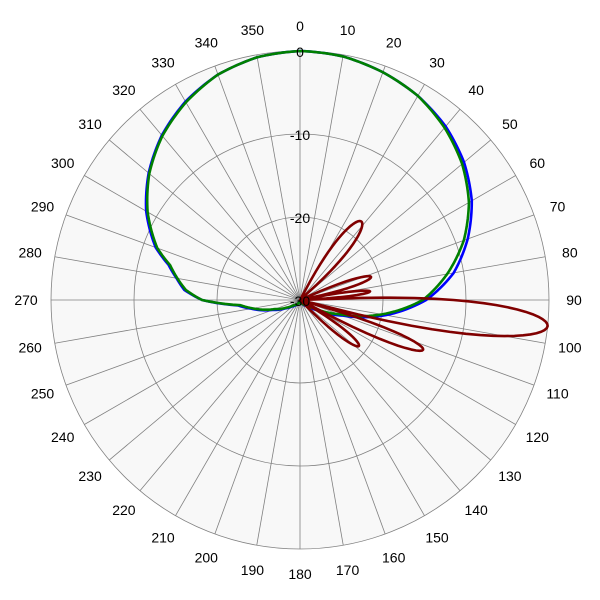 The image size is (600, 600). I want to click on angle-tick-label: 70, so click(558, 206).